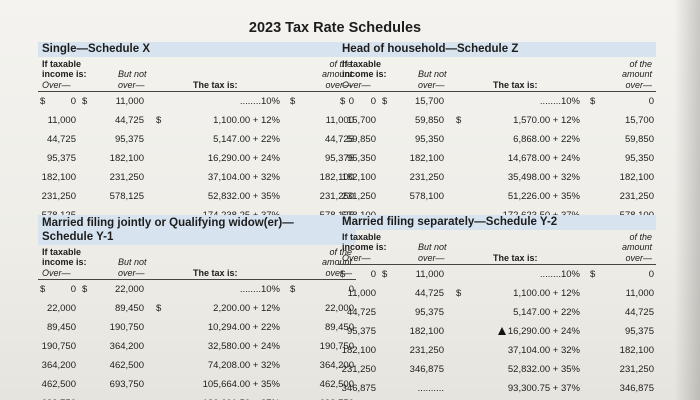 The image size is (700, 400). Describe the element at coordinates (58, 346) in the screenshot. I see `cell-over: 190,750` at that location.